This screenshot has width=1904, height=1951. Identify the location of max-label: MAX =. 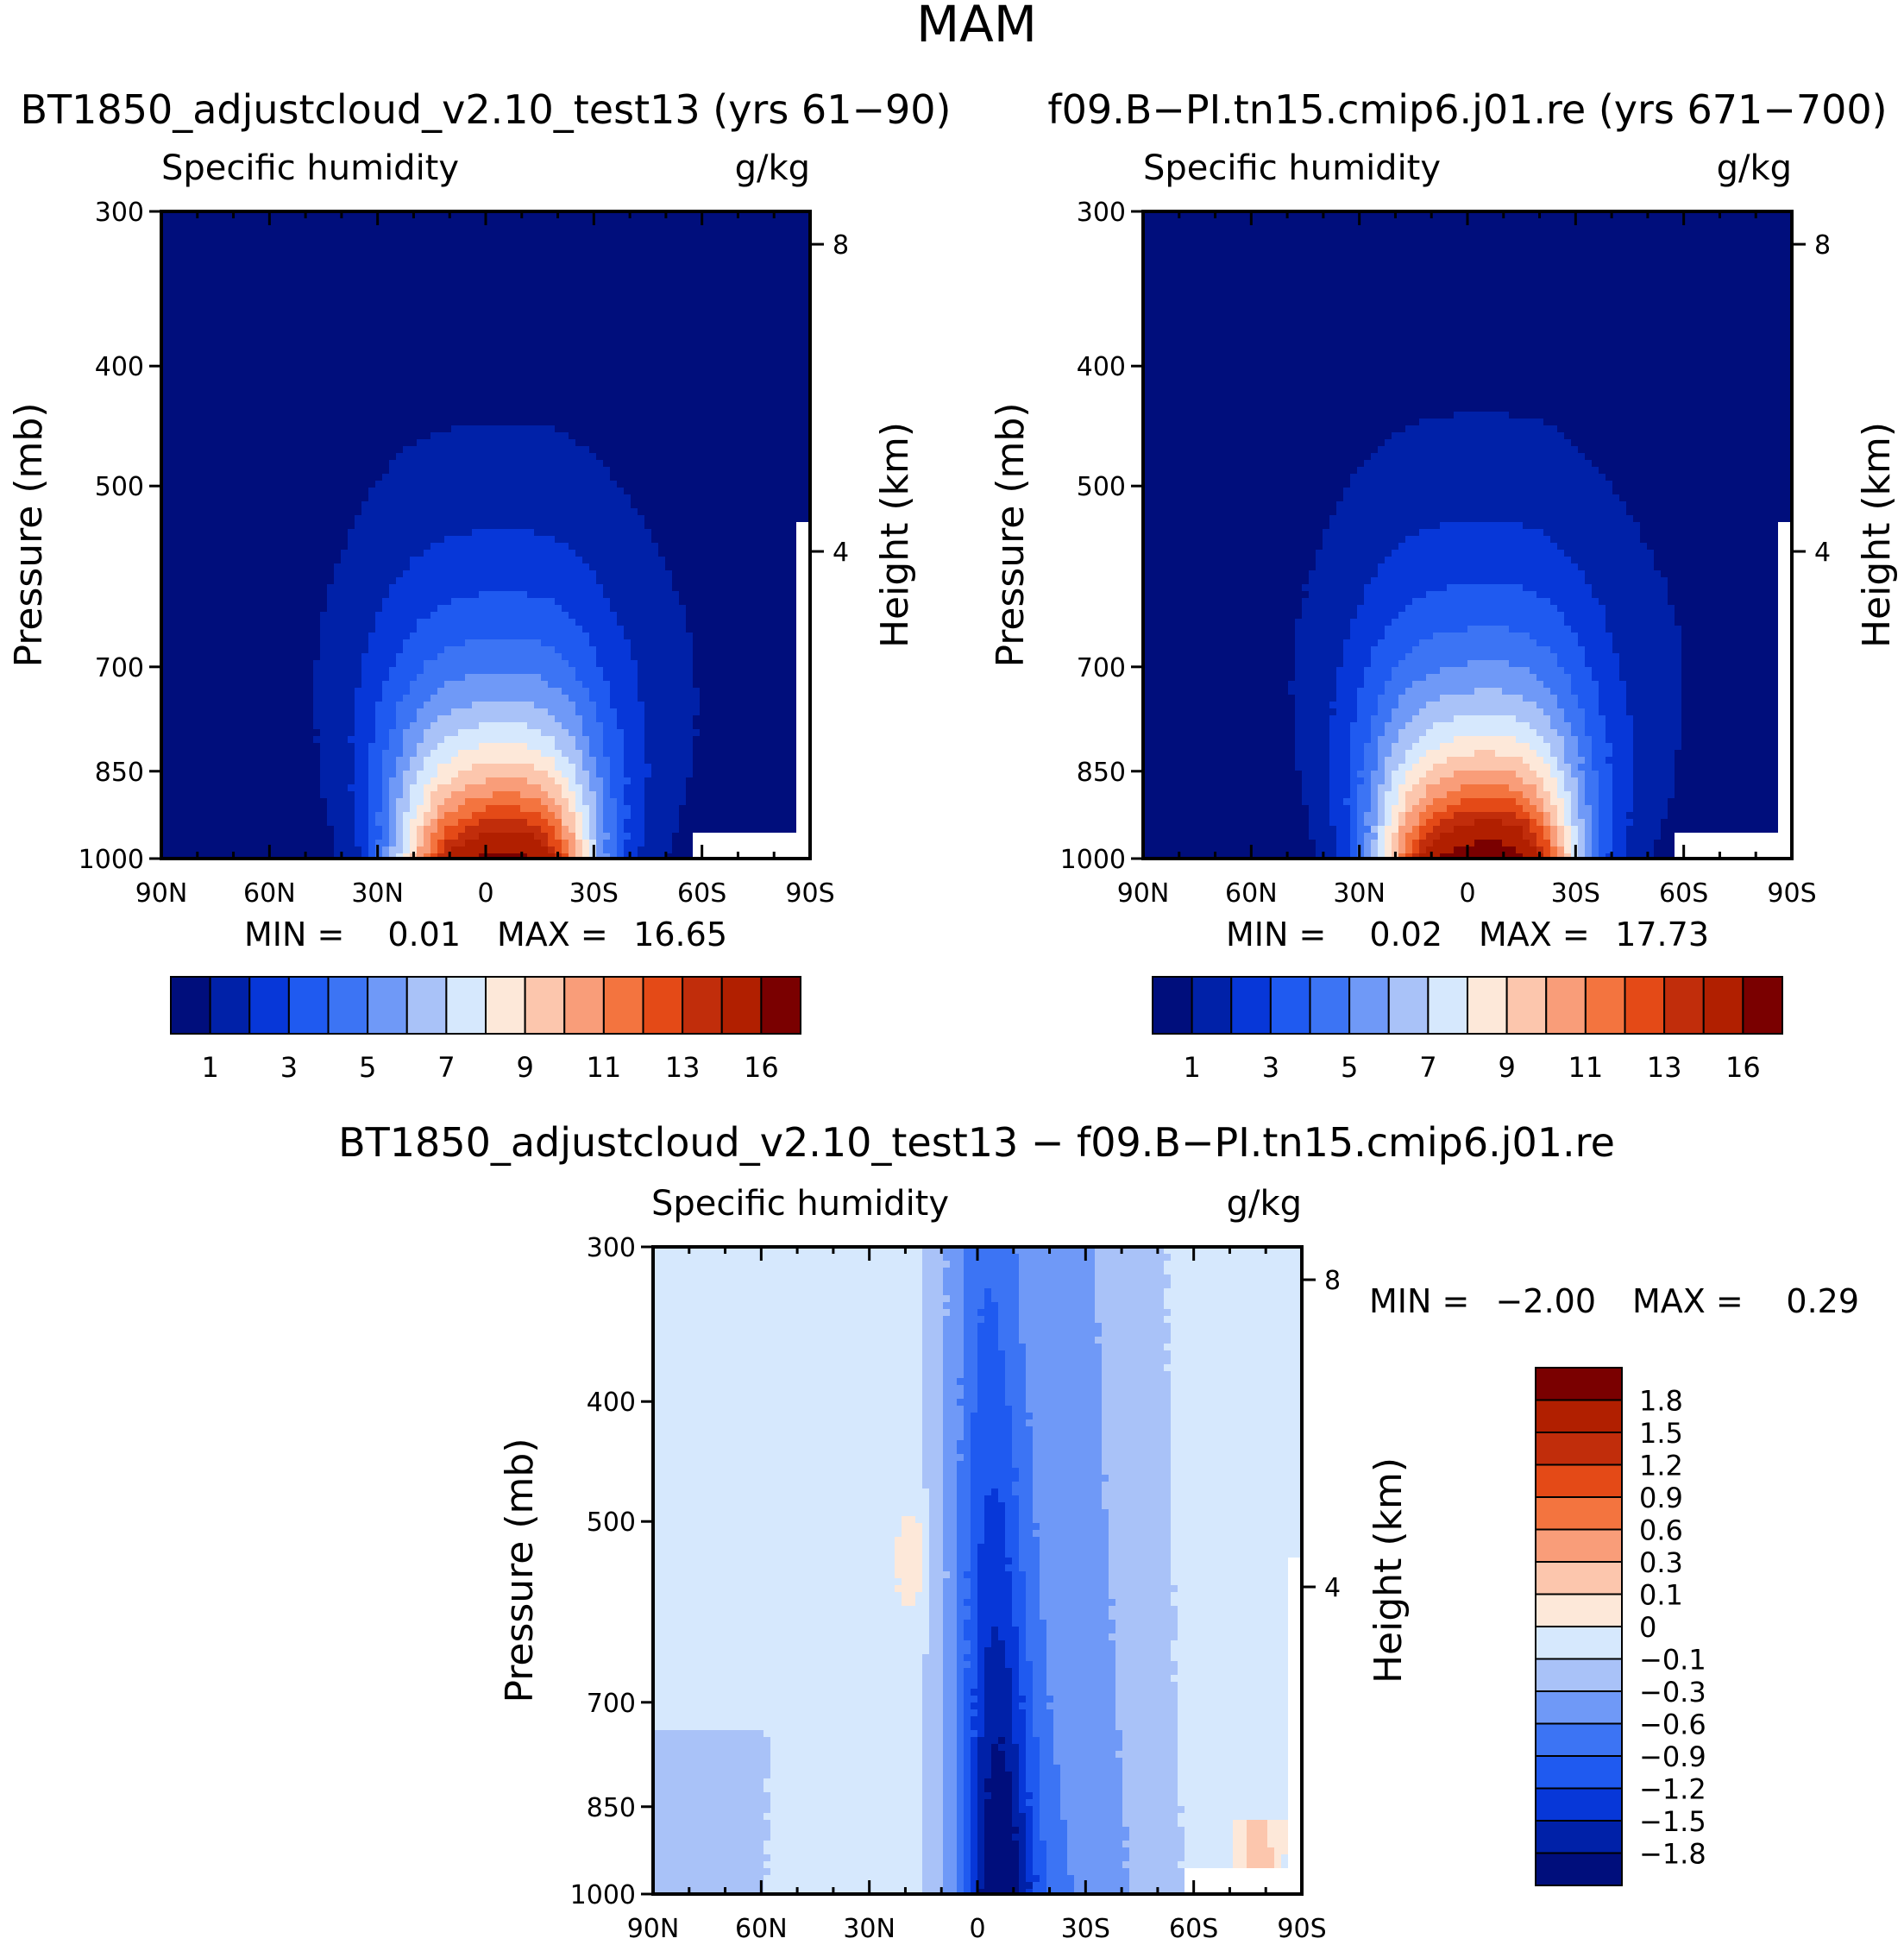
(1688, 1301).